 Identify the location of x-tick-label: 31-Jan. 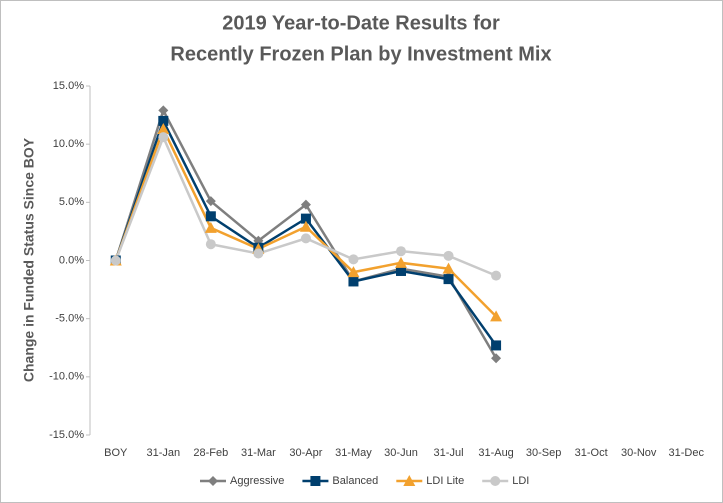
(163, 453).